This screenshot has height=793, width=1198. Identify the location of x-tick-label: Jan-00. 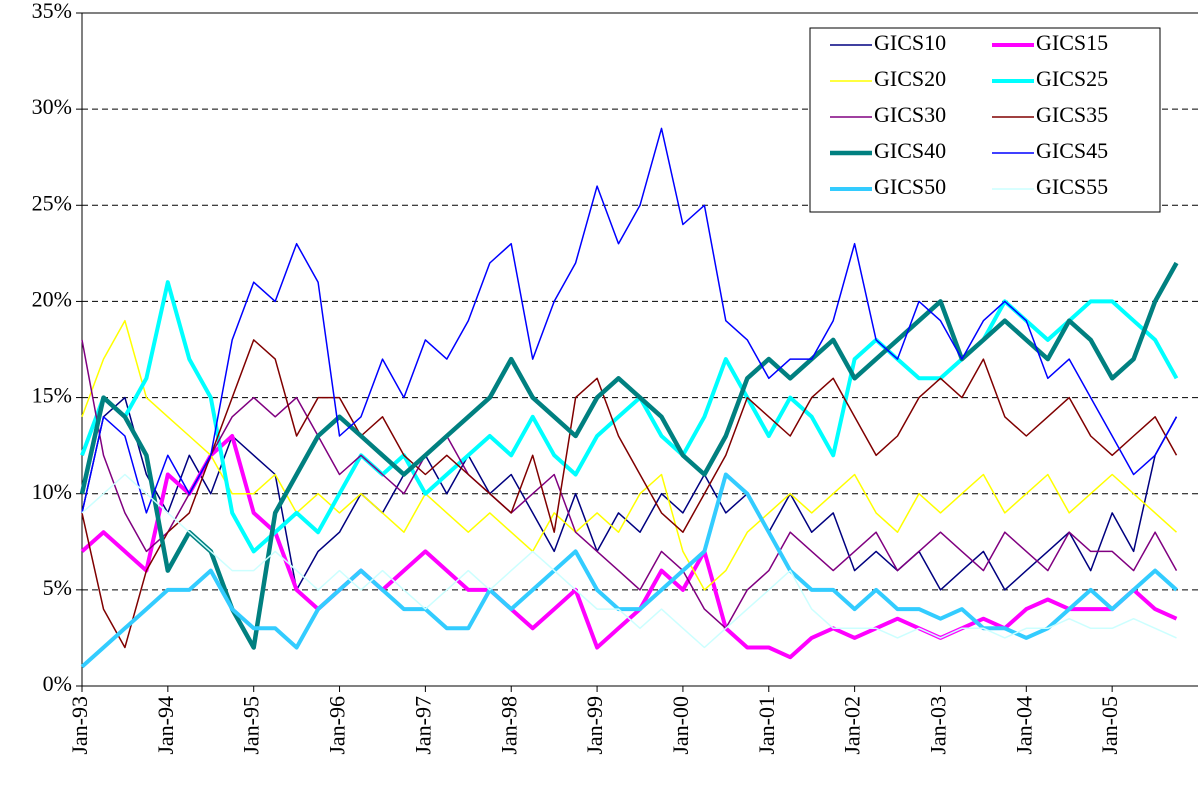
(680, 725).